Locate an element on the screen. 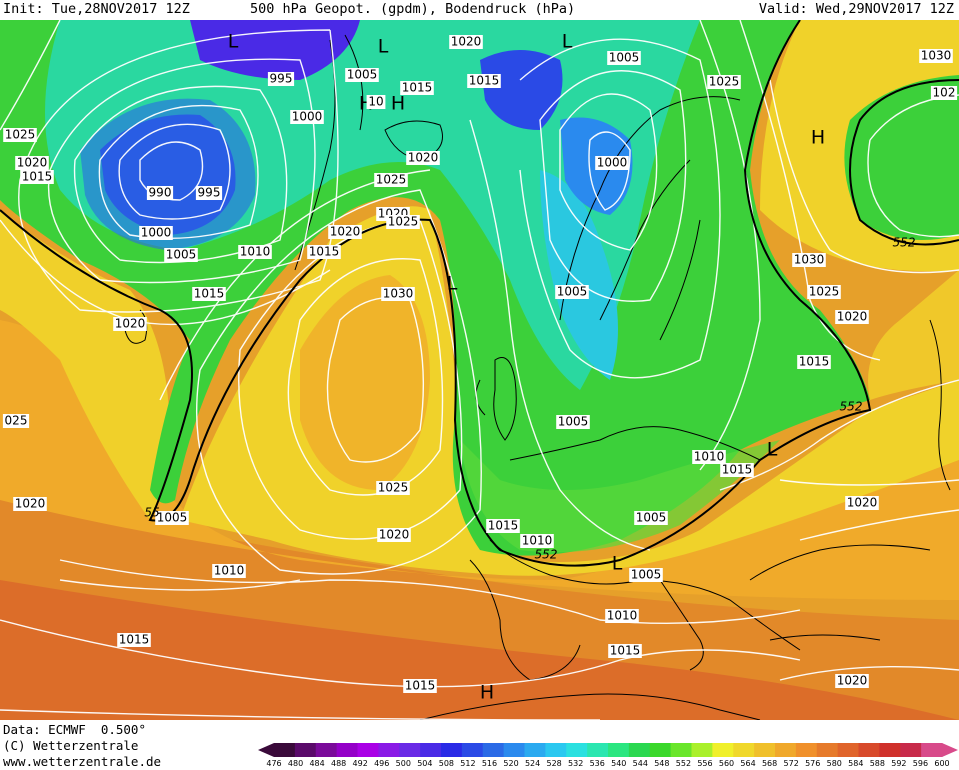  svg-text: 55 is located at coordinates (151, 513).